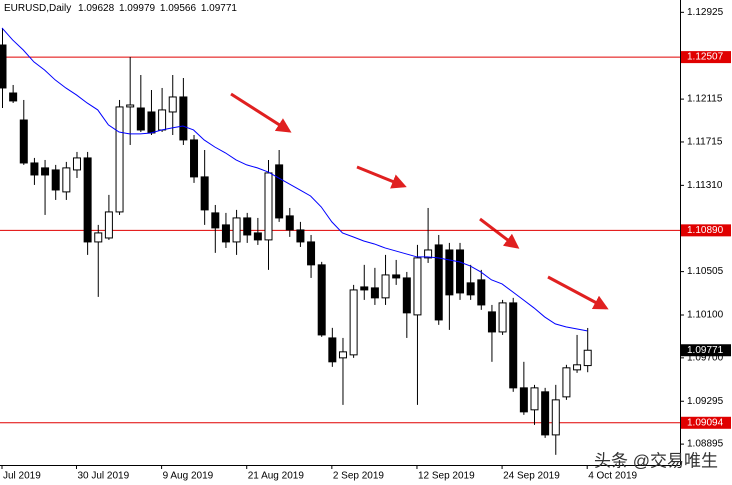 The image size is (732, 485). I want to click on x-tick-label: 4 Oct 2019, so click(612, 476).